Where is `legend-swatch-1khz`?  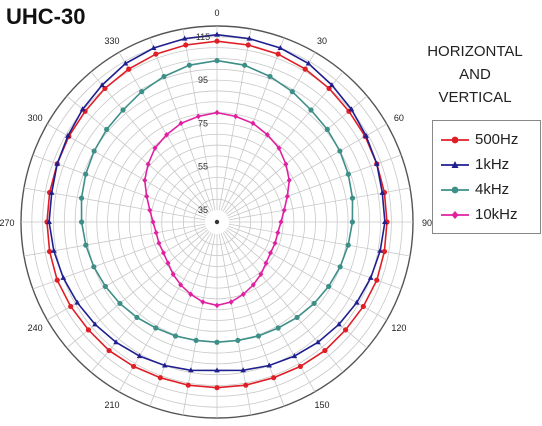
legend-swatch-1khz is located at coordinates (455, 164).